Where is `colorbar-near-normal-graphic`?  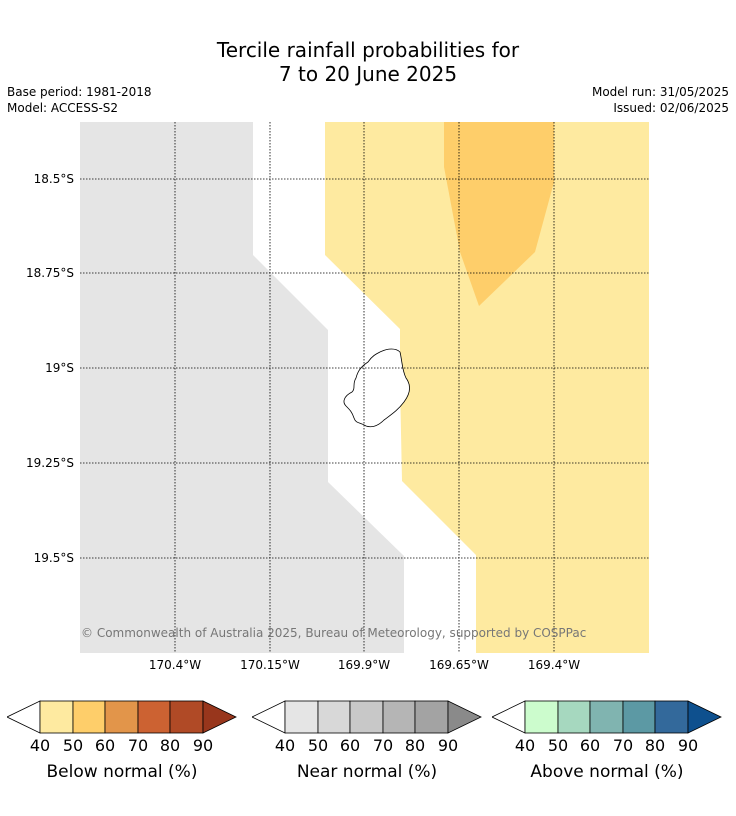 colorbar-near-normal-graphic is located at coordinates (367, 717).